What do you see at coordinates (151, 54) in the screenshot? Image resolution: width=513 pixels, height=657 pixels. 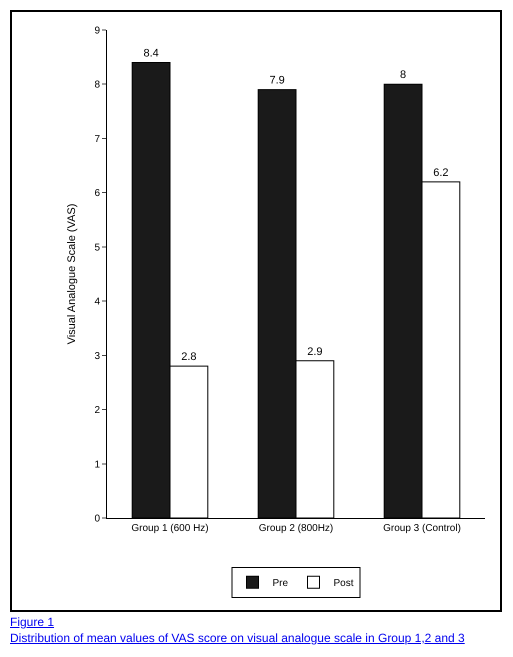 I see `data-label: 8.4` at bounding box center [151, 54].